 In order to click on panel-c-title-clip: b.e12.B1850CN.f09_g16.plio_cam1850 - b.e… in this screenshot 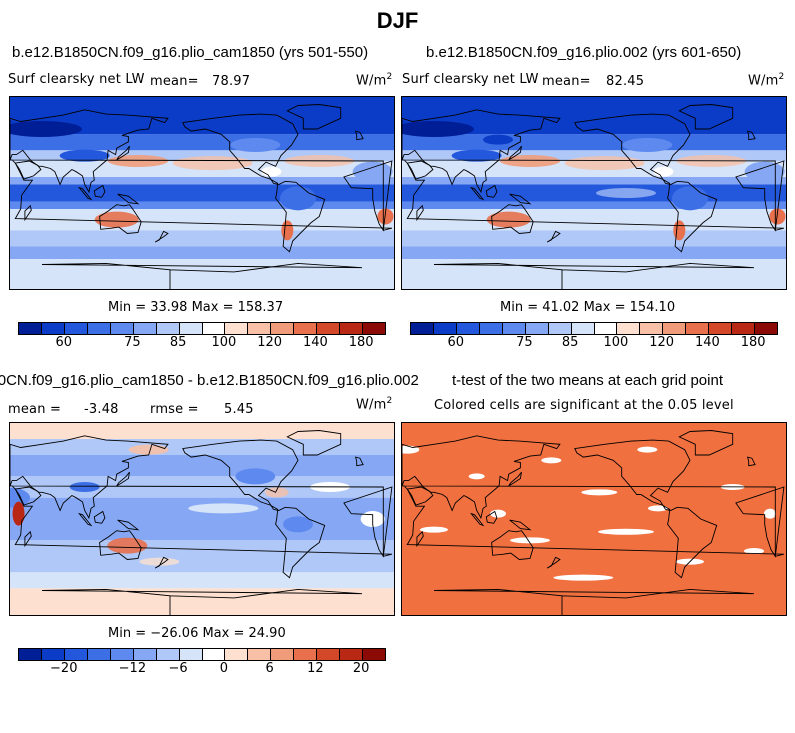, I will do `click(227, 382)`.